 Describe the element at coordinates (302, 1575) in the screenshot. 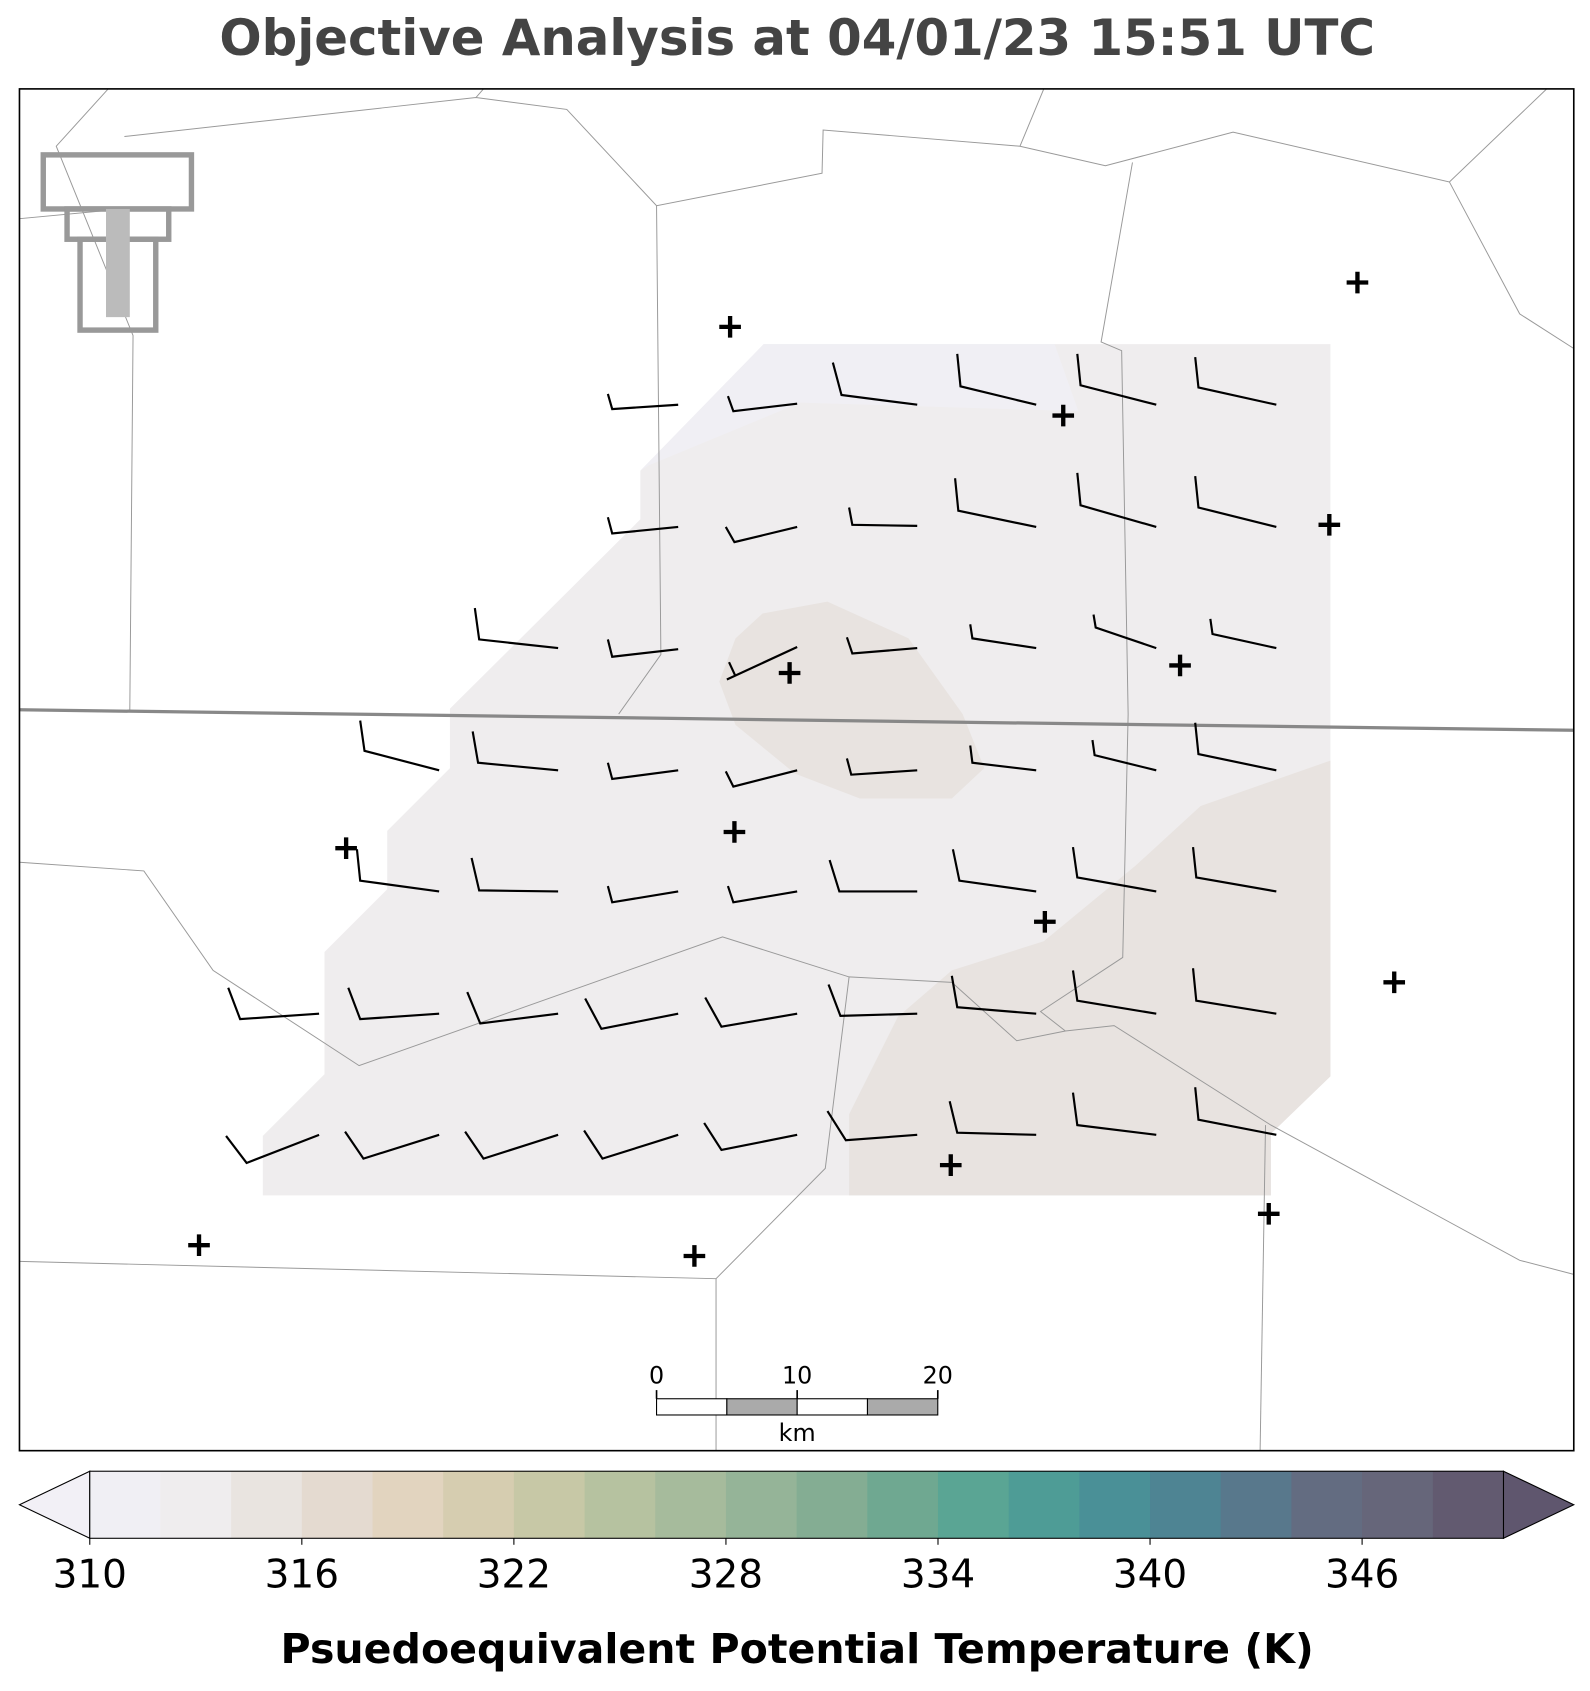

I see `colorbar-tick-label: 316` at that location.